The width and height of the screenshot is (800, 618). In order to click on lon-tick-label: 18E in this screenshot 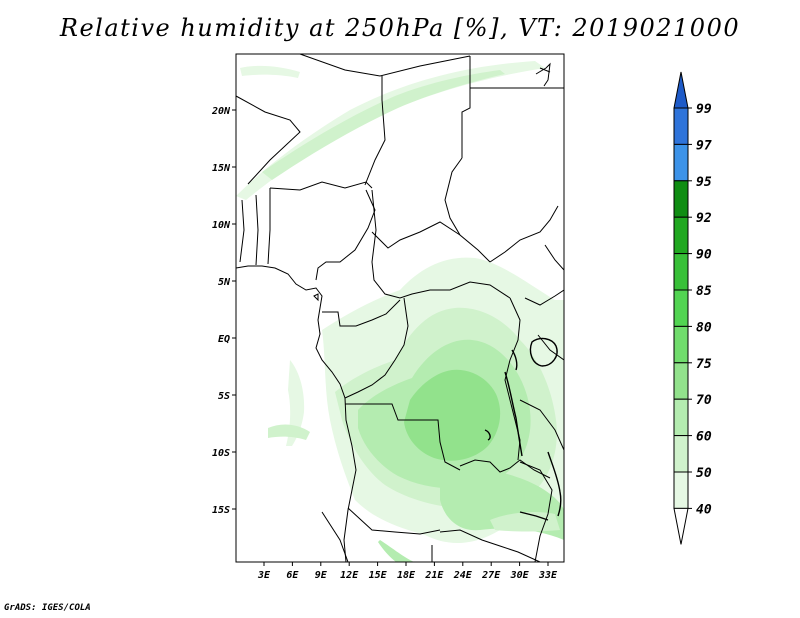, I will do `click(406, 575)`.